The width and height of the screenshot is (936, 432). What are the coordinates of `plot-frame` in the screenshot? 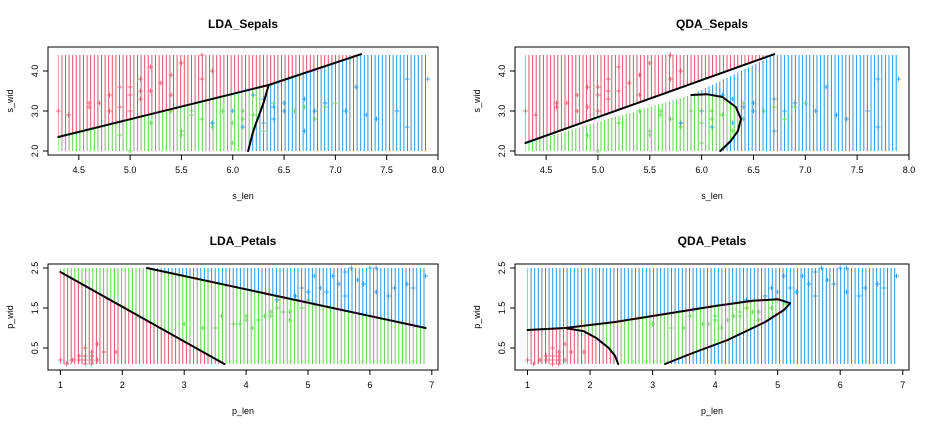 It's located at (712, 317).